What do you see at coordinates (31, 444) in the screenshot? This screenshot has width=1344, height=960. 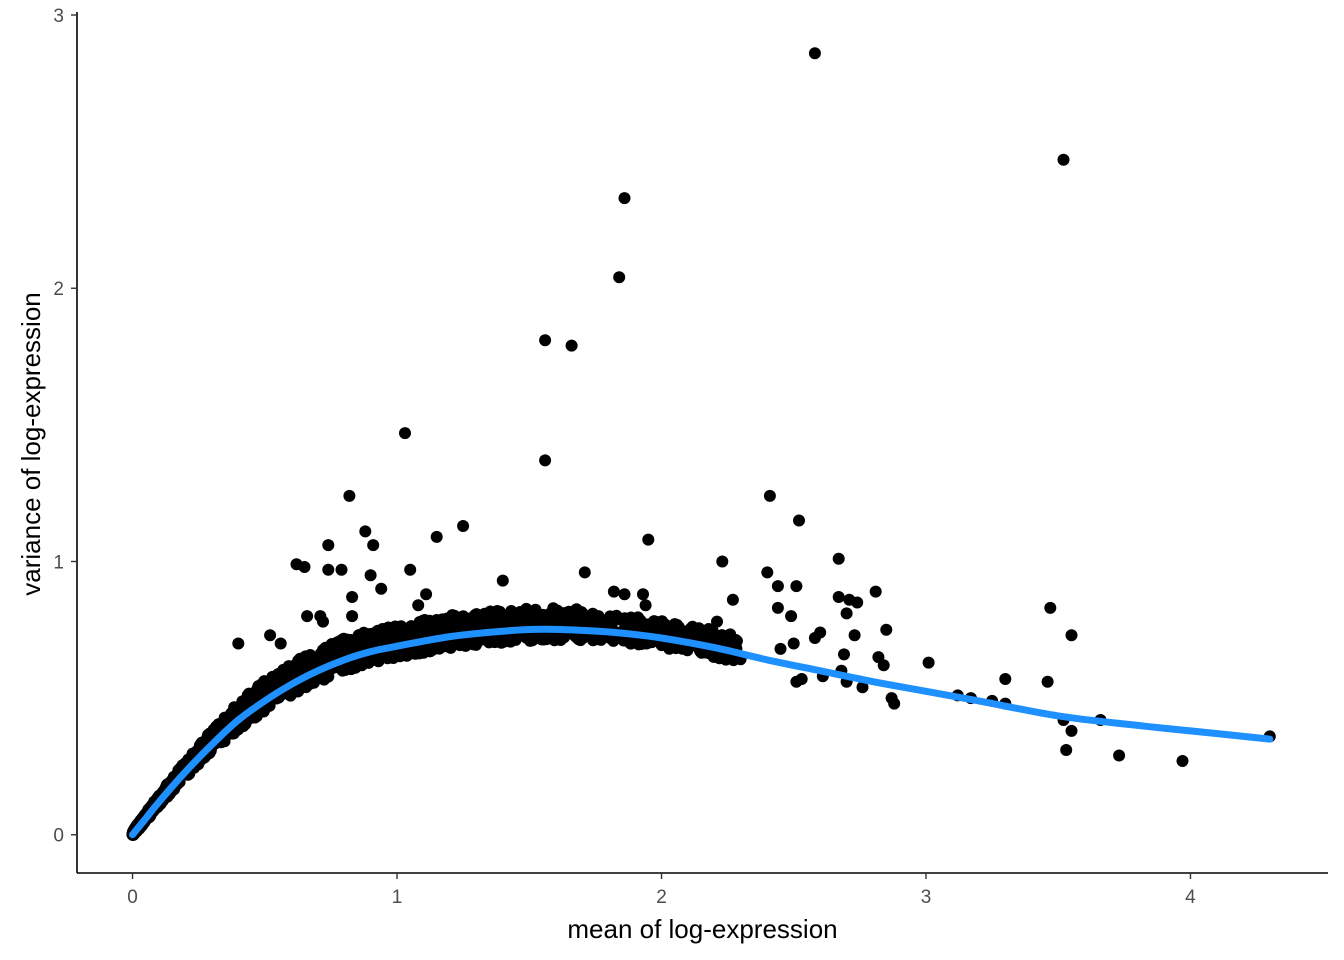 I see `y-axis-title: variance of log-expression` at bounding box center [31, 444].